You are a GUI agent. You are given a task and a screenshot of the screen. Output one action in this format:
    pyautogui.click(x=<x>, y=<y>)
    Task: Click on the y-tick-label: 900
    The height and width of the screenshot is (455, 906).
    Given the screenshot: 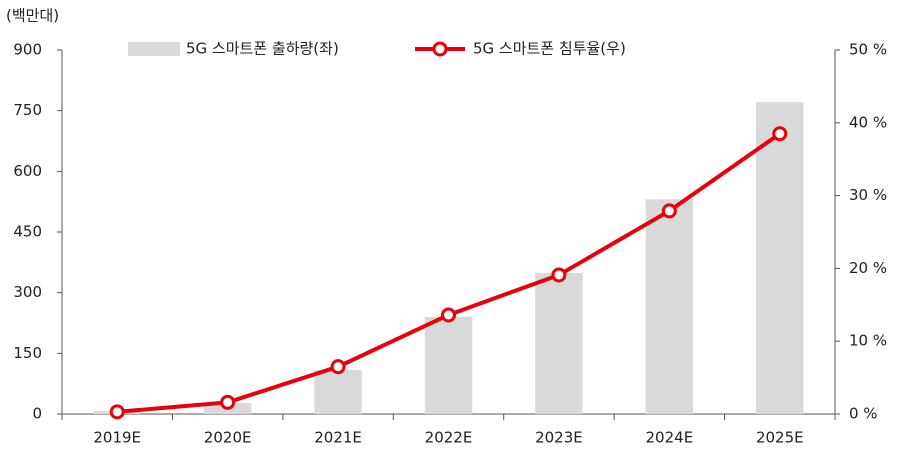 What is the action you would take?
    pyautogui.click(x=27, y=50)
    